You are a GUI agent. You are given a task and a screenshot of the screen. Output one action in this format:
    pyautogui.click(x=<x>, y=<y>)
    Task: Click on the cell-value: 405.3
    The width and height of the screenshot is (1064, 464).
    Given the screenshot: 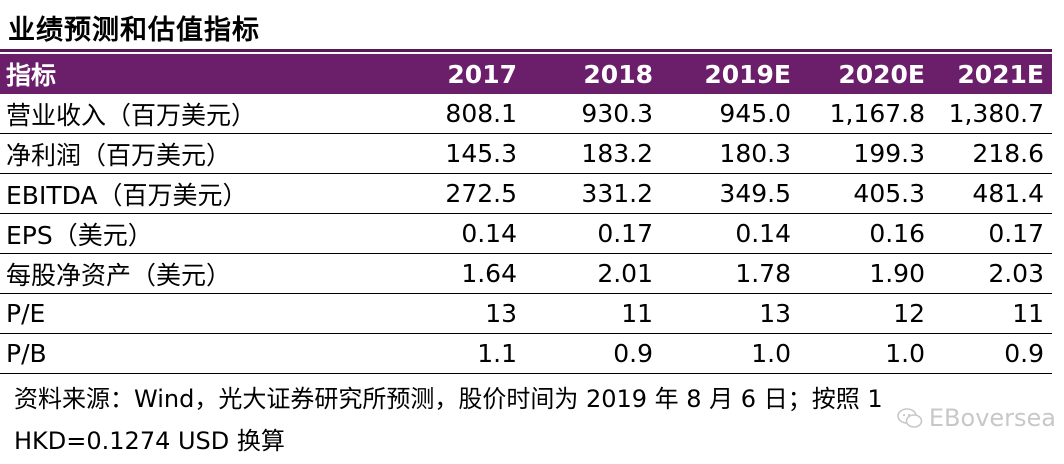 What is the action you would take?
    pyautogui.click(x=866, y=193)
    